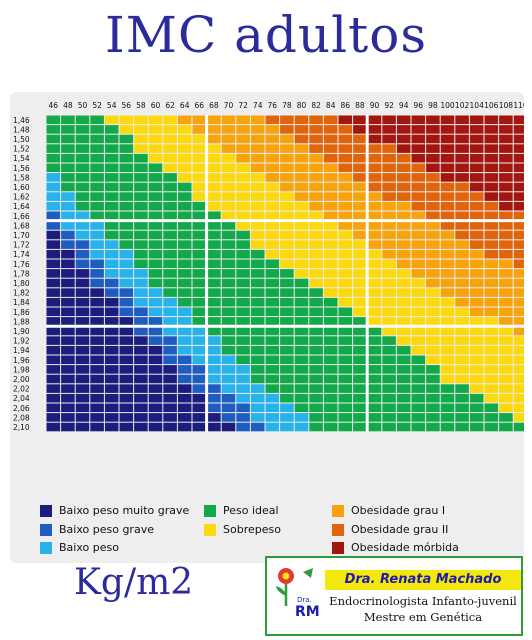 This screenshot has width=532, height=640. Describe the element at coordinates (398, 510) in the screenshot. I see `legend-label: Obesidade grau I` at that location.